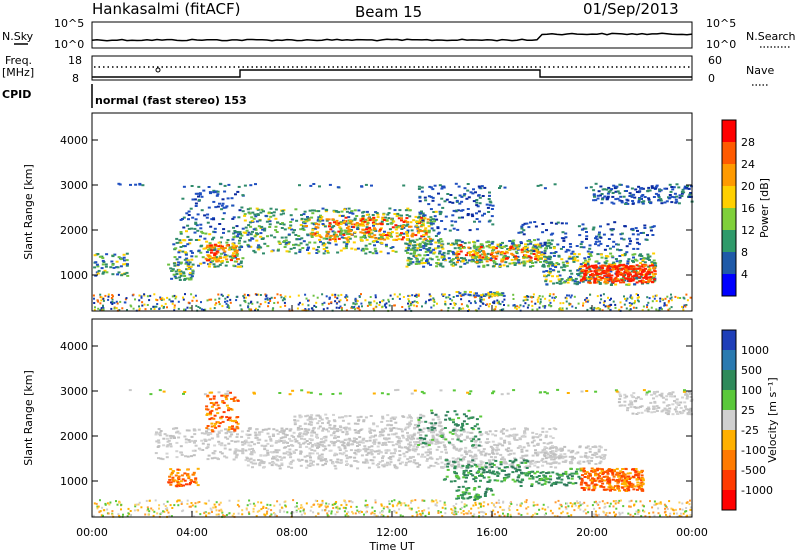  What do you see at coordinates (748, 208) in the screenshot?
I see `colorbar-tick-label: 16` at bounding box center [748, 208].